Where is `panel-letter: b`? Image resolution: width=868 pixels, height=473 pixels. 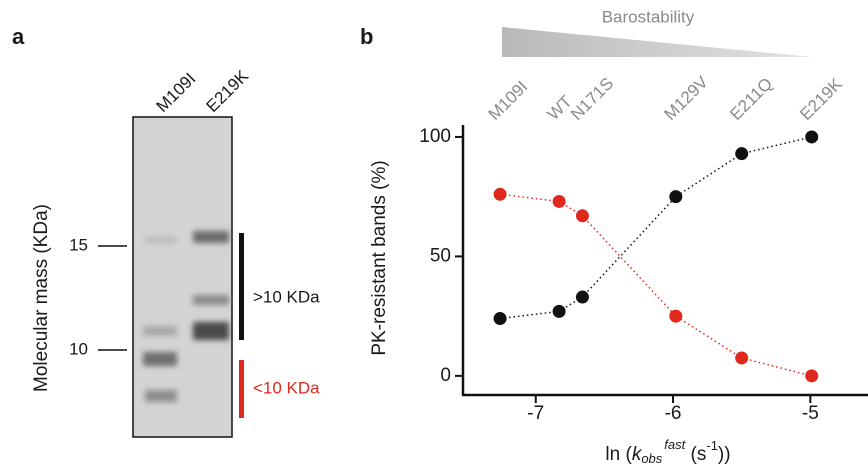
panel-letter: b is located at coordinates (366, 36).